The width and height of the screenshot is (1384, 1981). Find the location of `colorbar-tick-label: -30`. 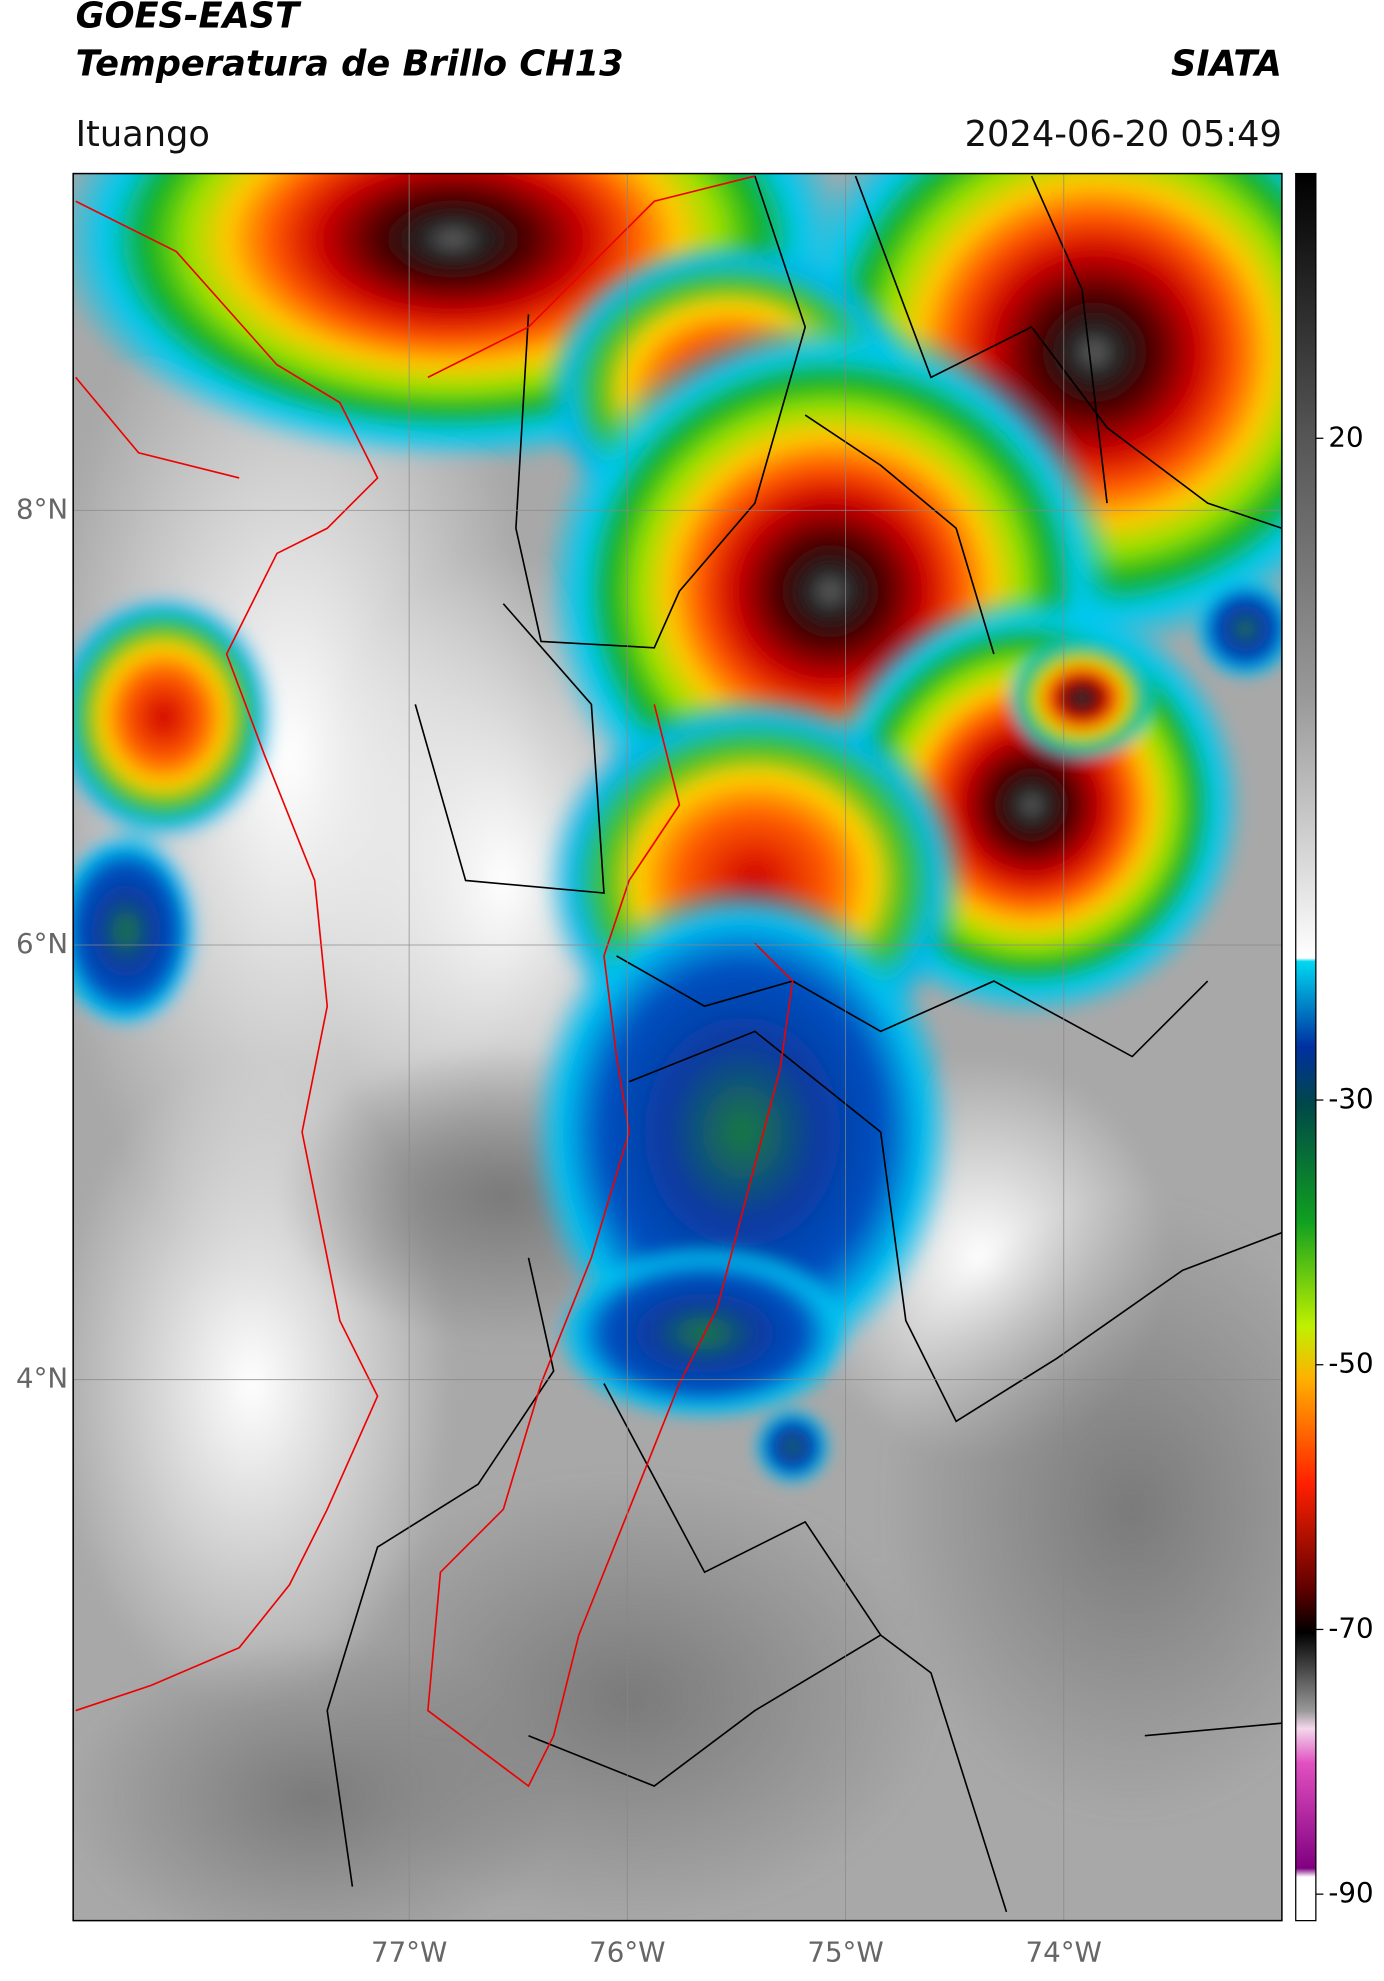

colorbar-tick-label: -30 is located at coordinates (1350, 1098).